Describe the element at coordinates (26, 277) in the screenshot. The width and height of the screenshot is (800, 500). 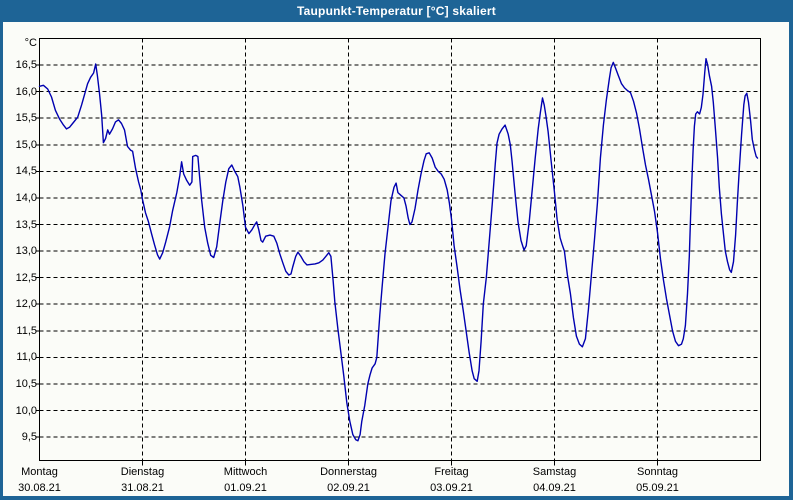
I see `y-tick-label: 12,5` at that location.